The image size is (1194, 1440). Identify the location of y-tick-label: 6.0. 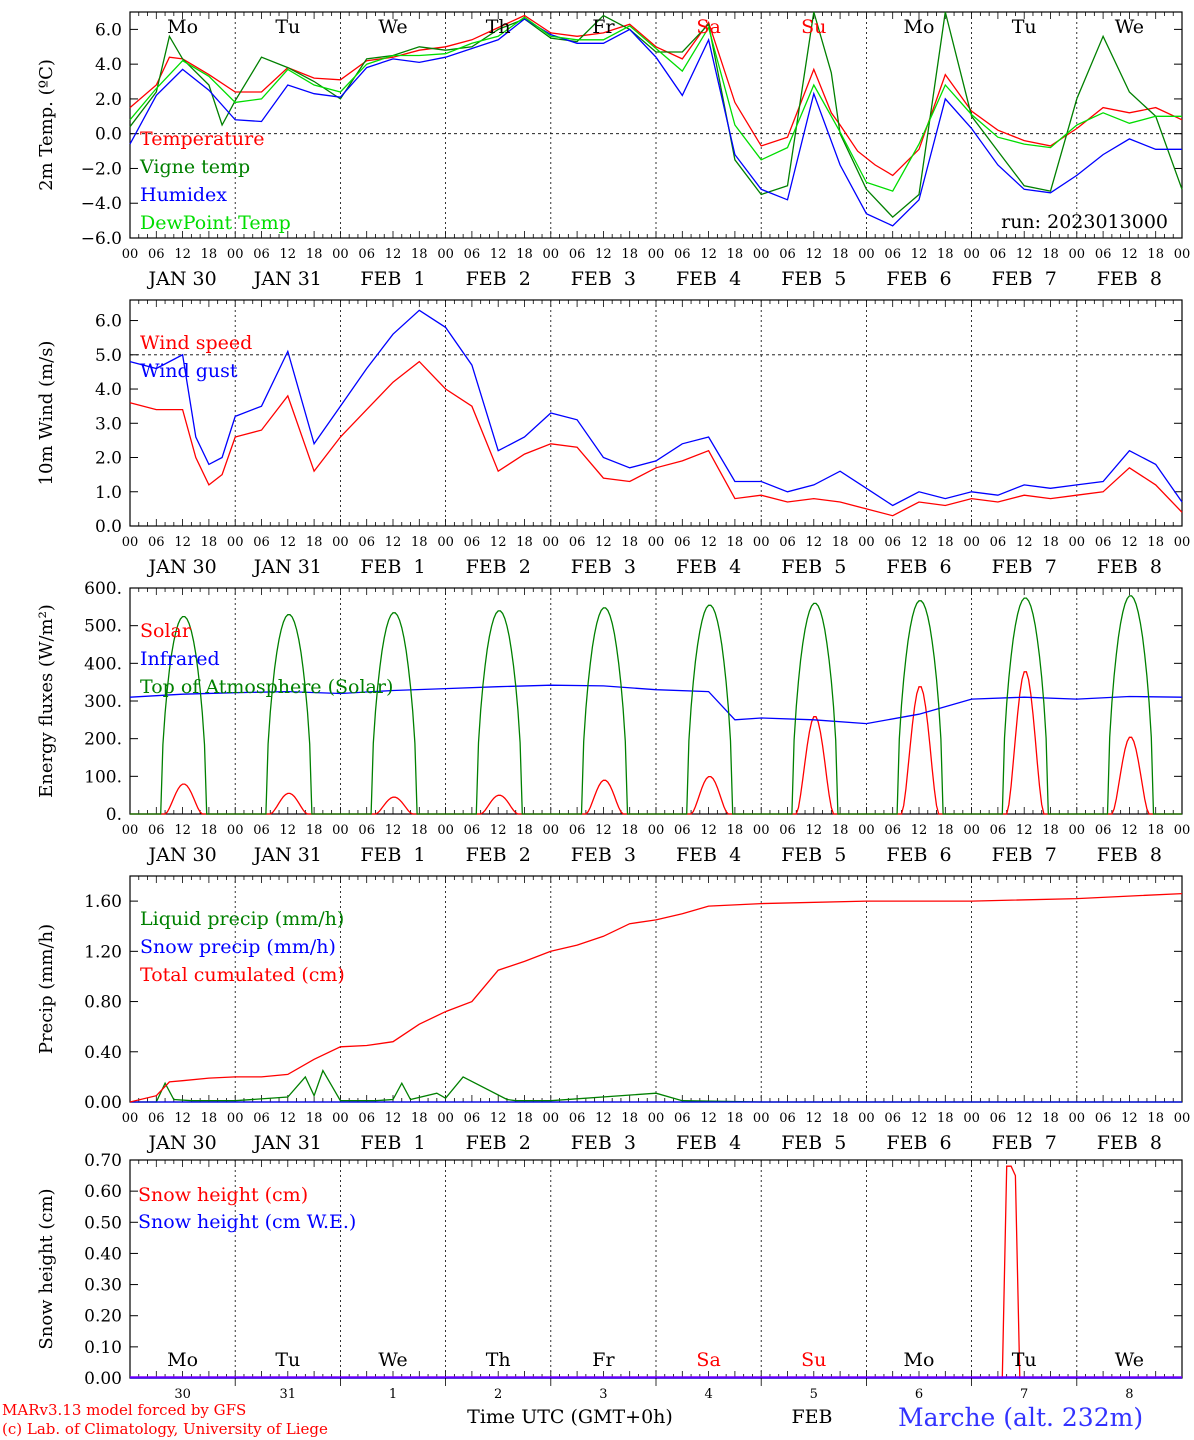
(108, 30).